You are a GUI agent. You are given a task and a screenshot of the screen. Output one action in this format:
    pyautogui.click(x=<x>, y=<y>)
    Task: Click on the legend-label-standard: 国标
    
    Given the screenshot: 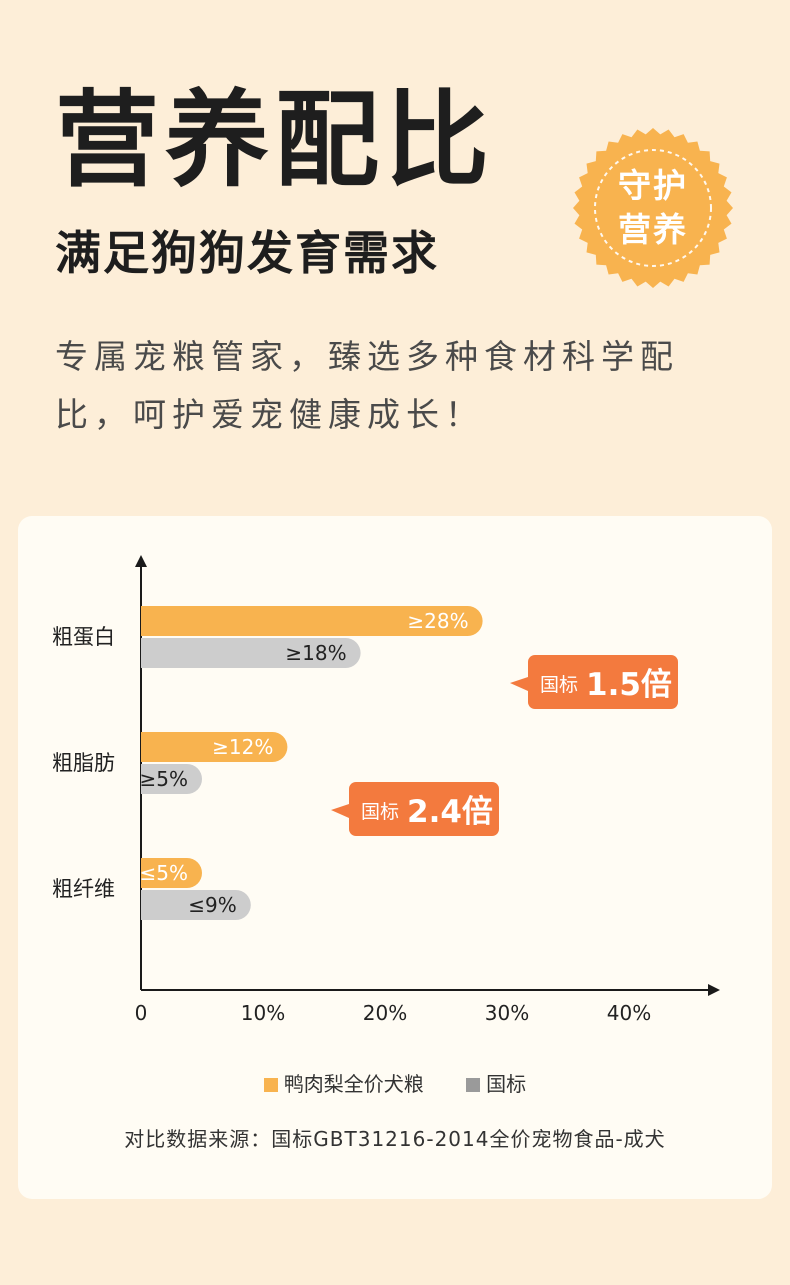 What is the action you would take?
    pyautogui.click(x=506, y=1084)
    